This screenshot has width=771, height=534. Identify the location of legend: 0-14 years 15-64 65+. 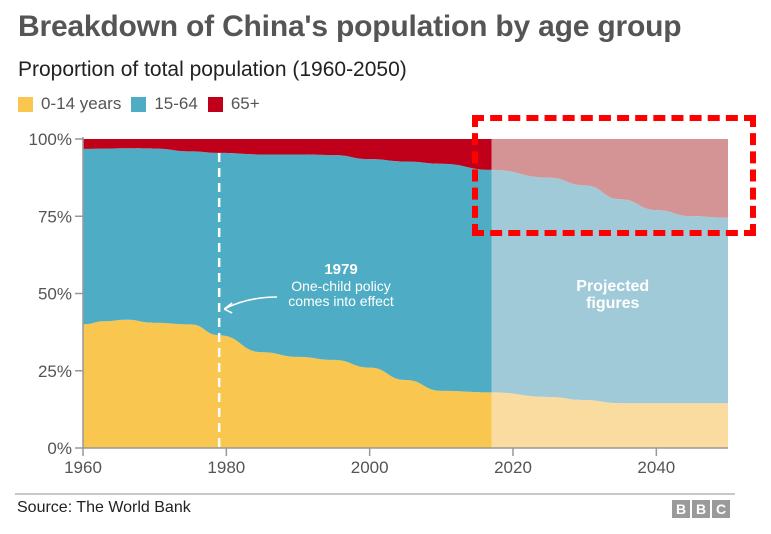
(144, 104).